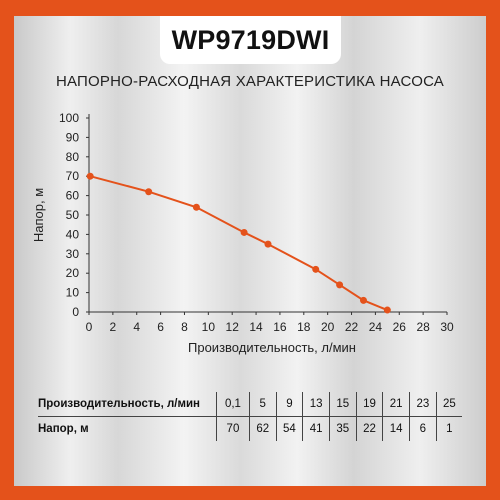 The height and width of the screenshot is (500, 500). I want to click on x-tick-label: 14, so click(256, 327).